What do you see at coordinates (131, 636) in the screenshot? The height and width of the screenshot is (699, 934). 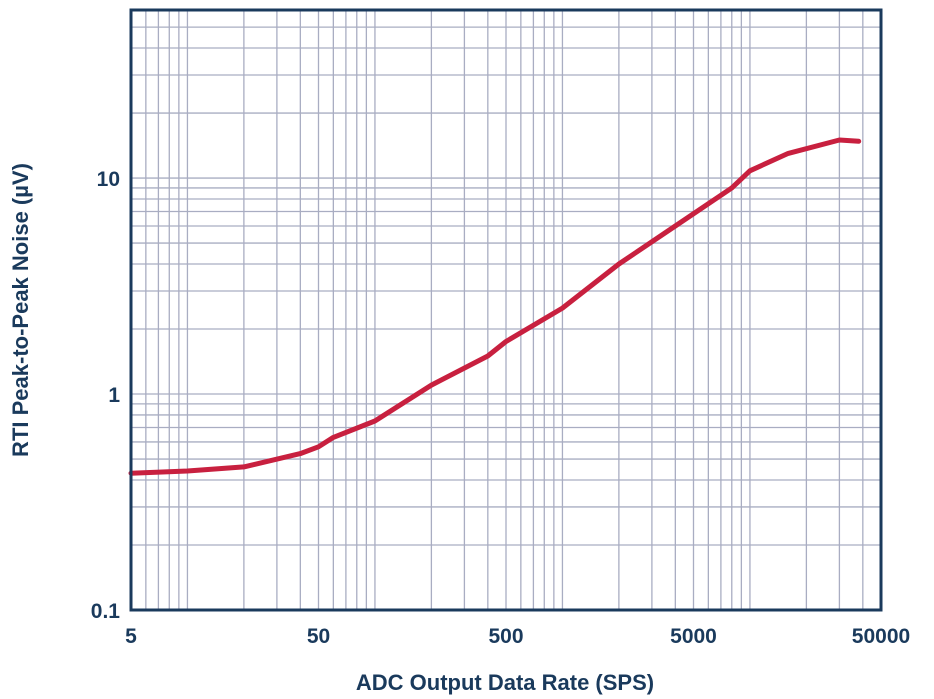 I see `x-tick-label: 5` at bounding box center [131, 636].